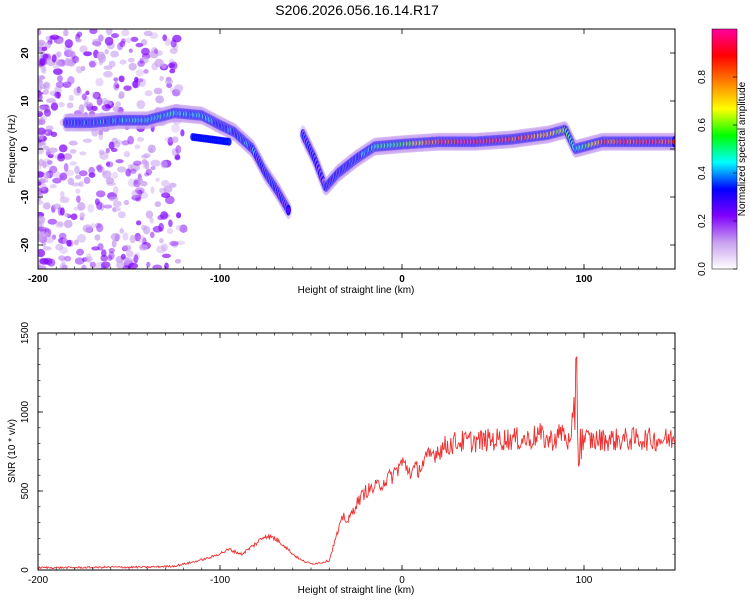  I want to click on spectrogram-y-axis-label: Frequency (Hz), so click(12, 149).